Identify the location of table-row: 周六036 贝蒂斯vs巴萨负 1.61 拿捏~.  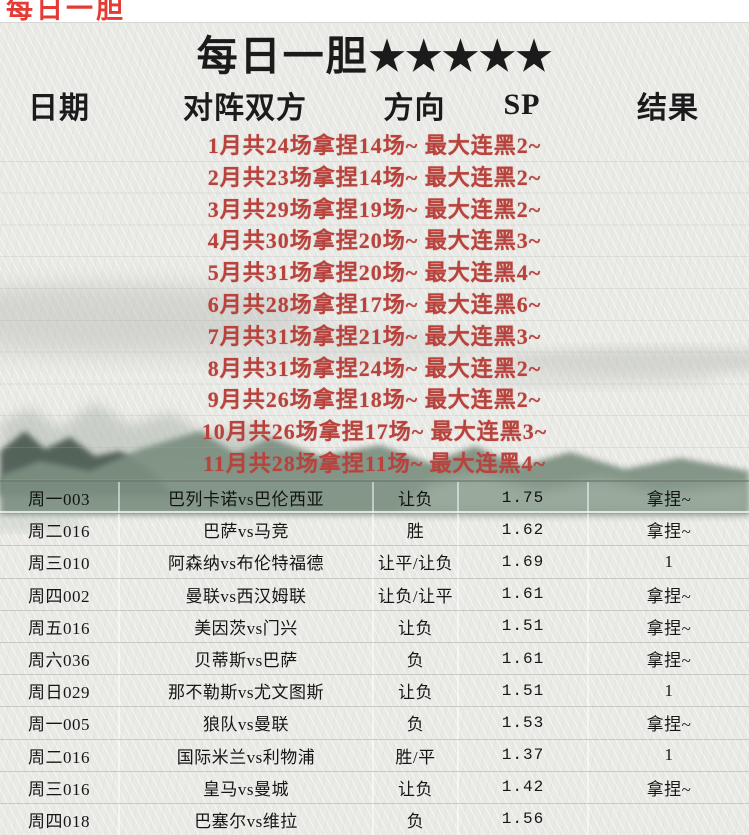
(374, 658).